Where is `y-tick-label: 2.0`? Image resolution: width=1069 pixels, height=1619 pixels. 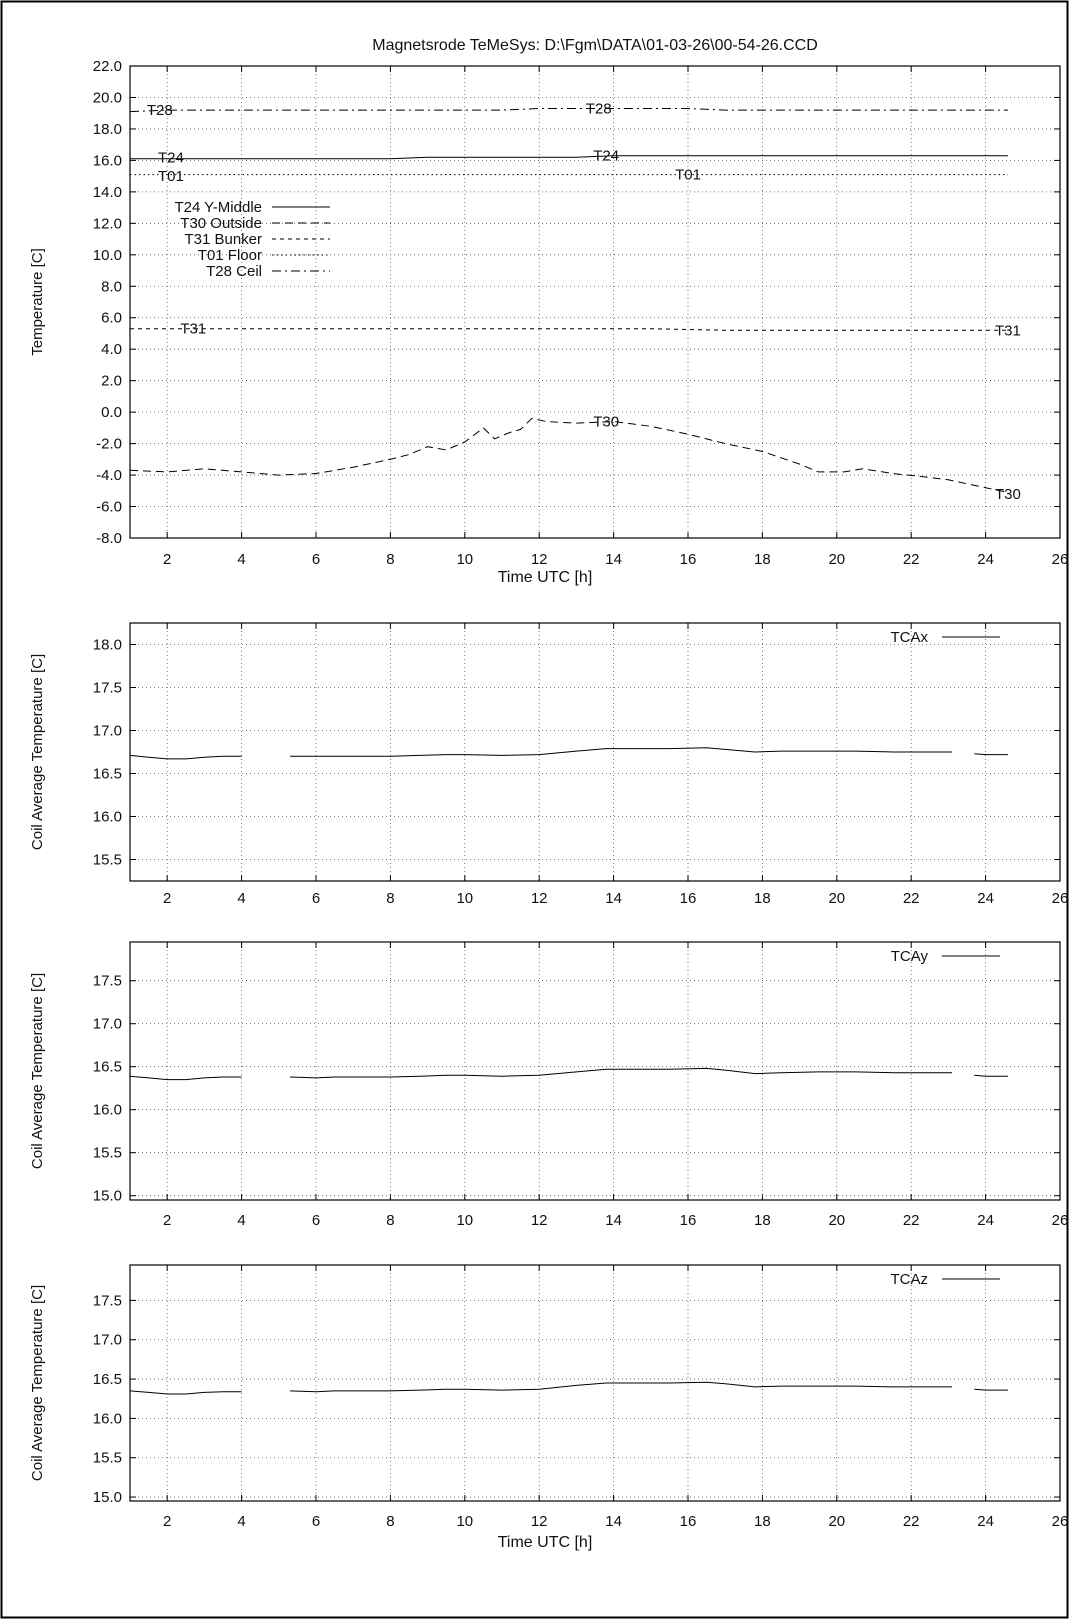 y-tick-label: 2.0 is located at coordinates (111, 381).